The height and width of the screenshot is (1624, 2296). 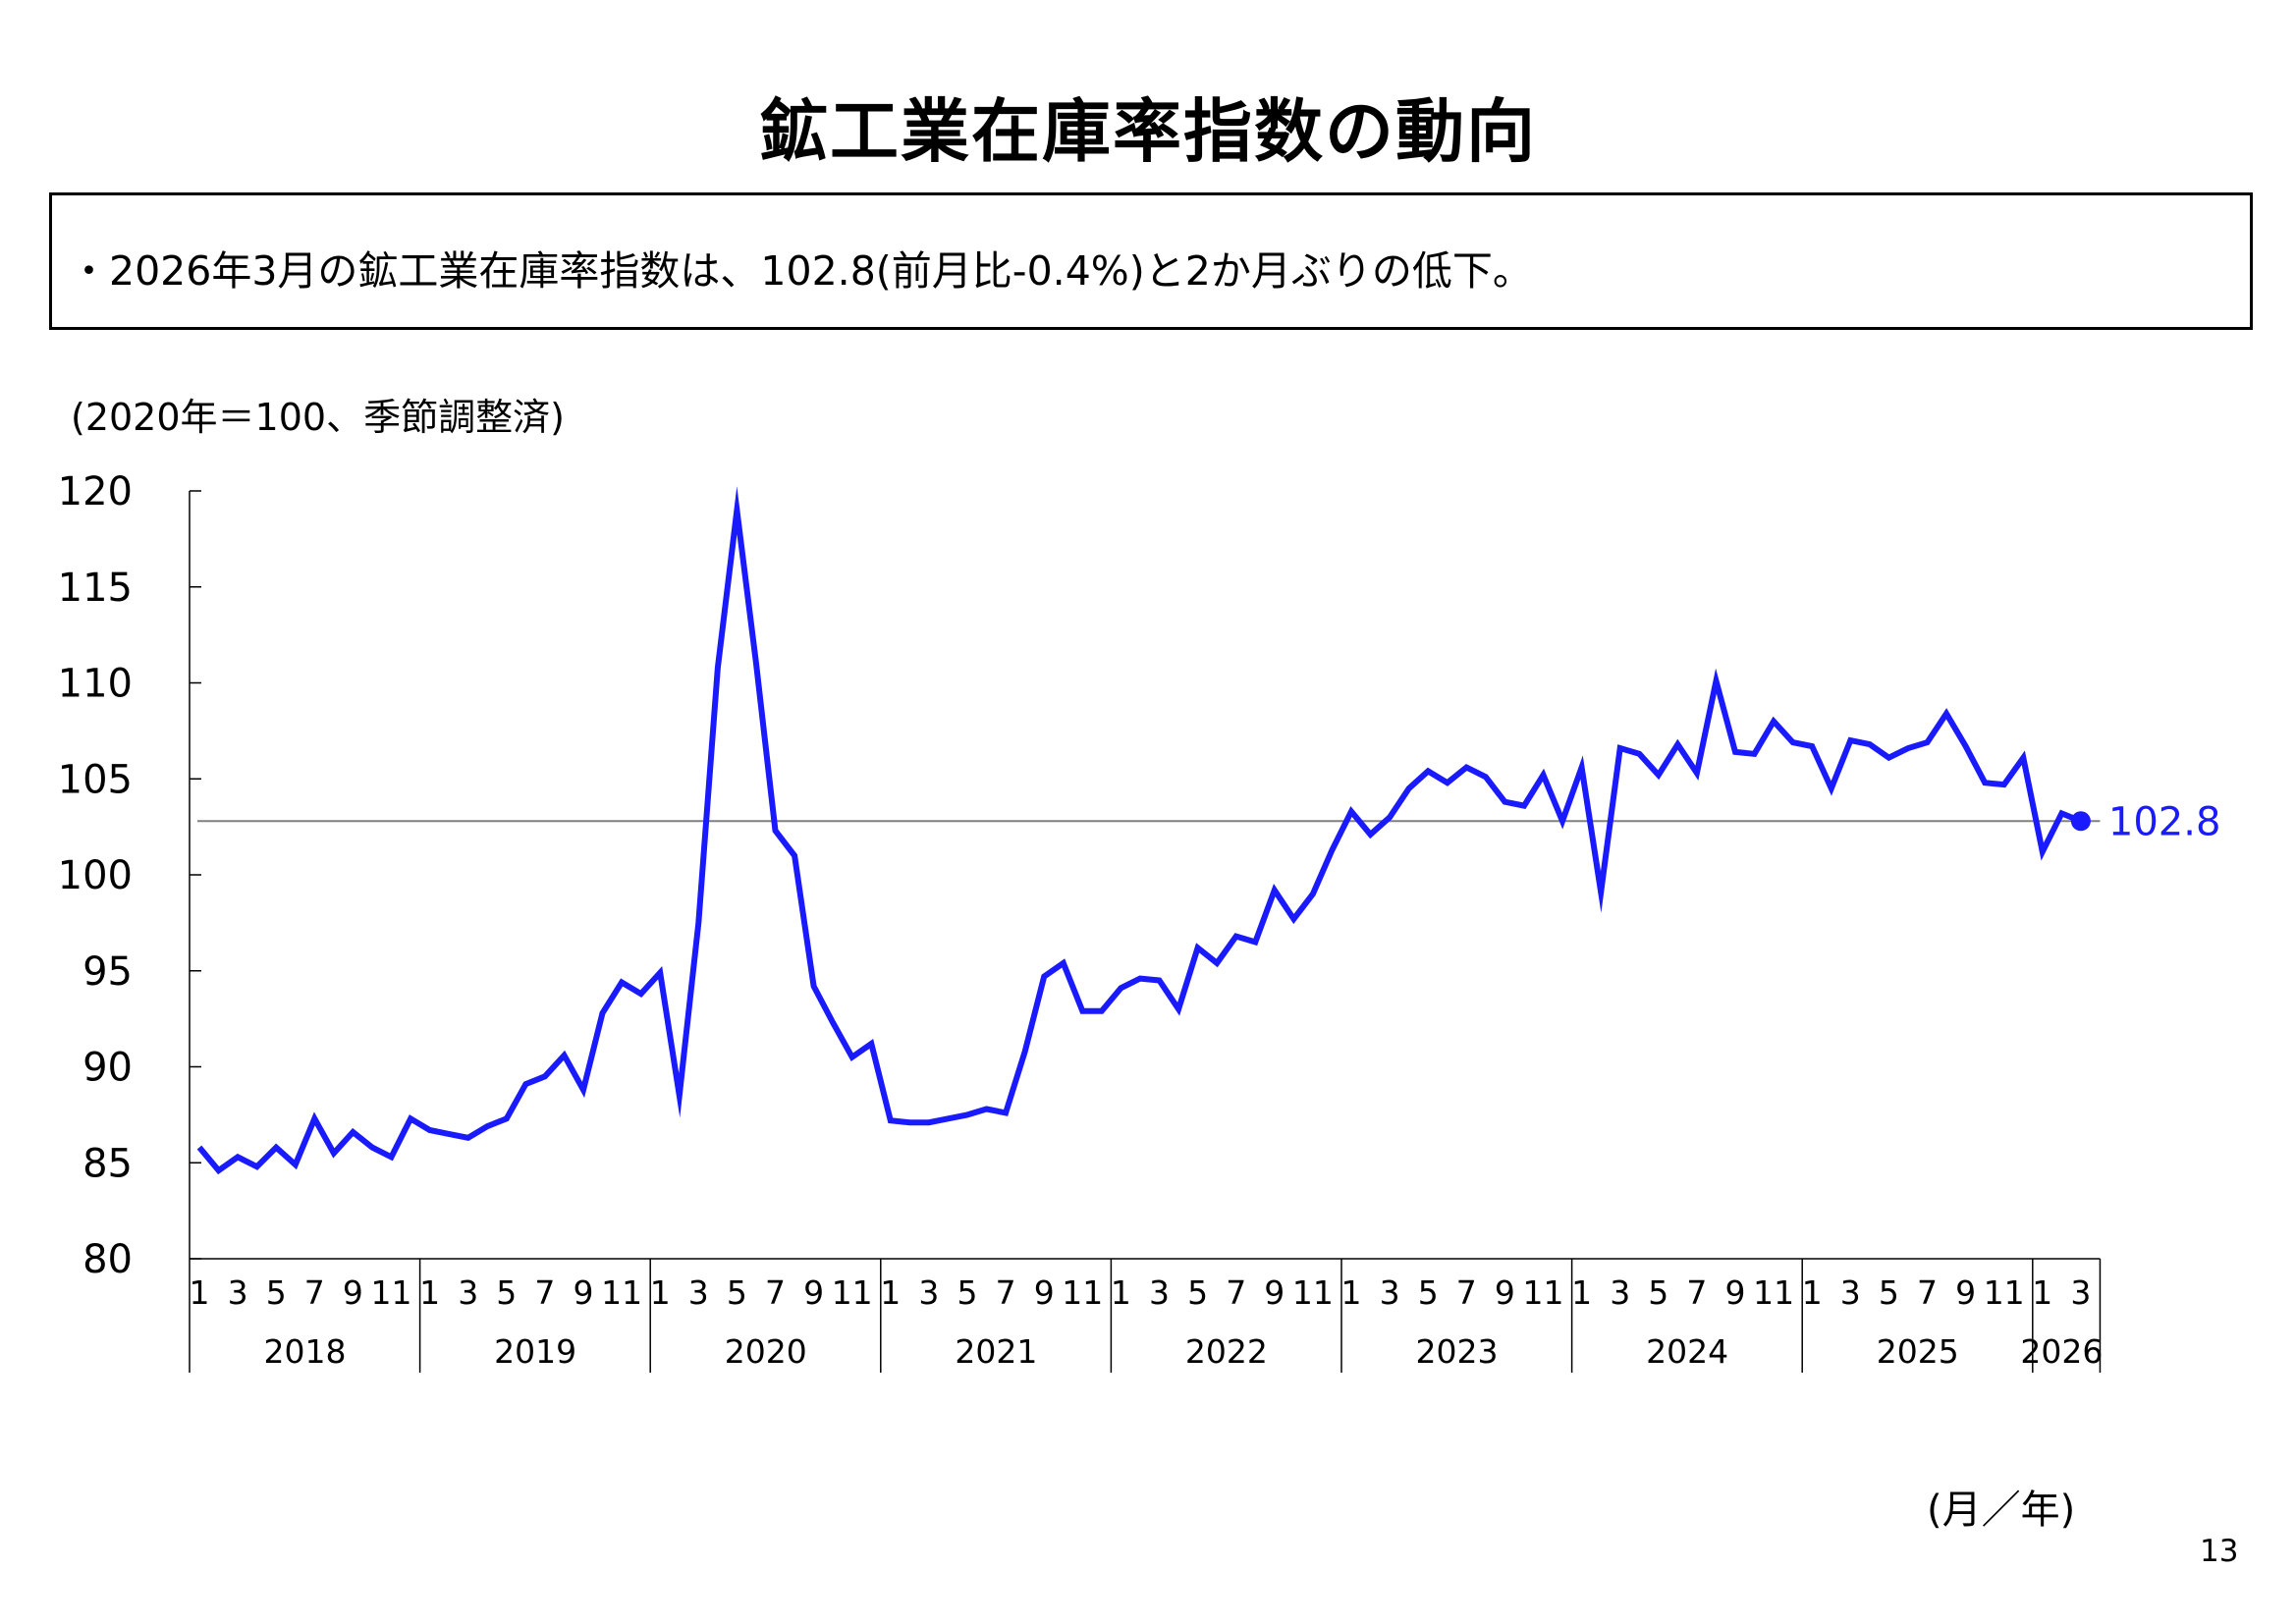 I want to click on page-number: 13, so click(x=2219, y=1551).